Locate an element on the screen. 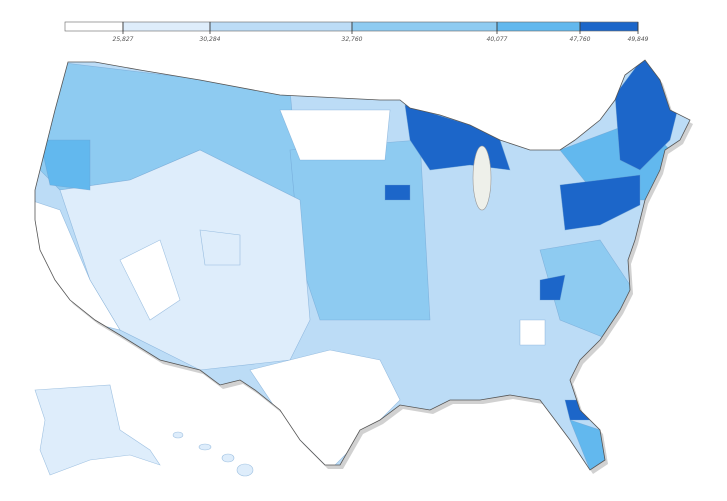  legend: 25,827 30,284 32,760 40,077 47,760 49,849 is located at coordinates (356, 32).